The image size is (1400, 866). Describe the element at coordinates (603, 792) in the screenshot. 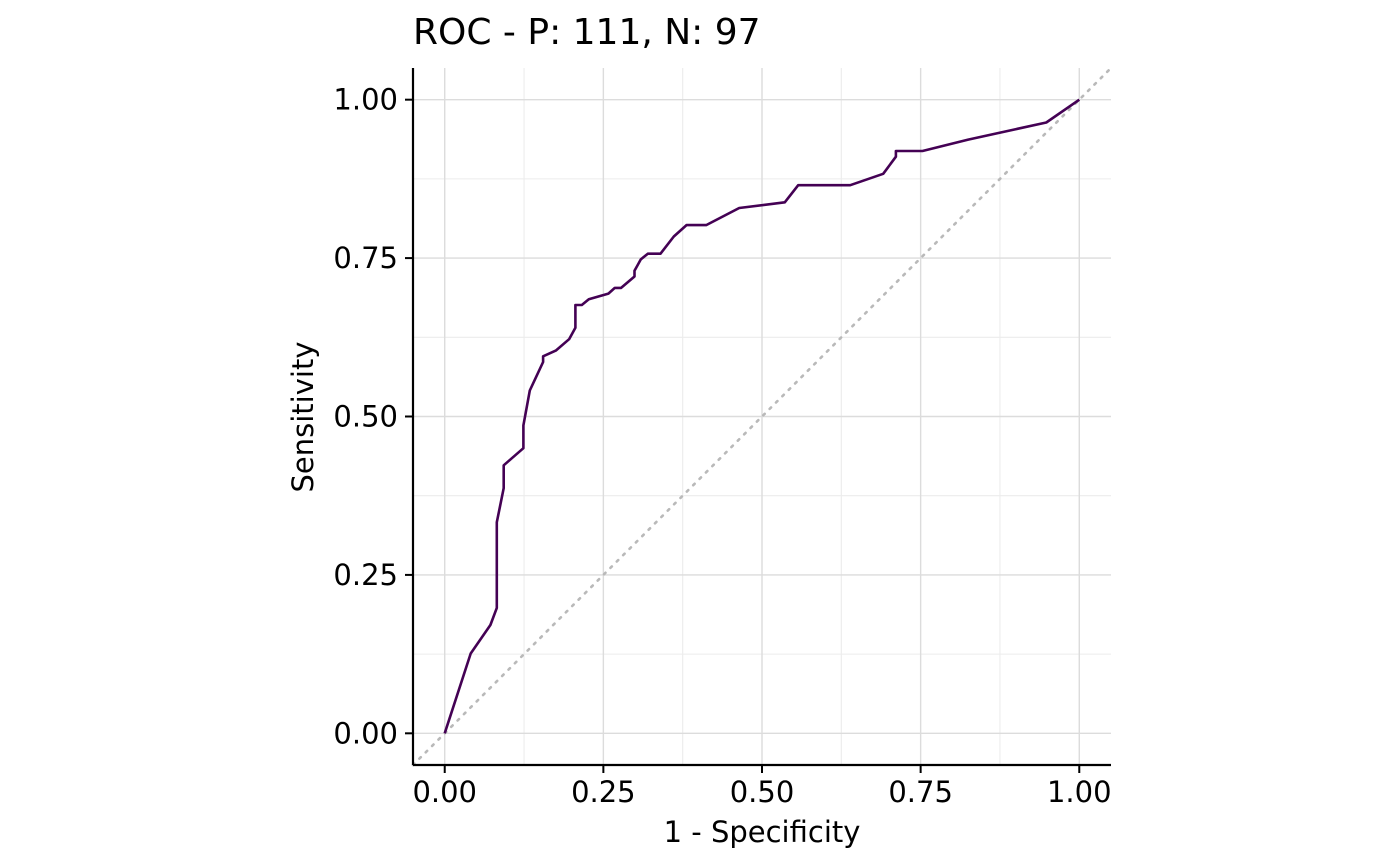

I see `x-tick-label: 0.25` at that location.